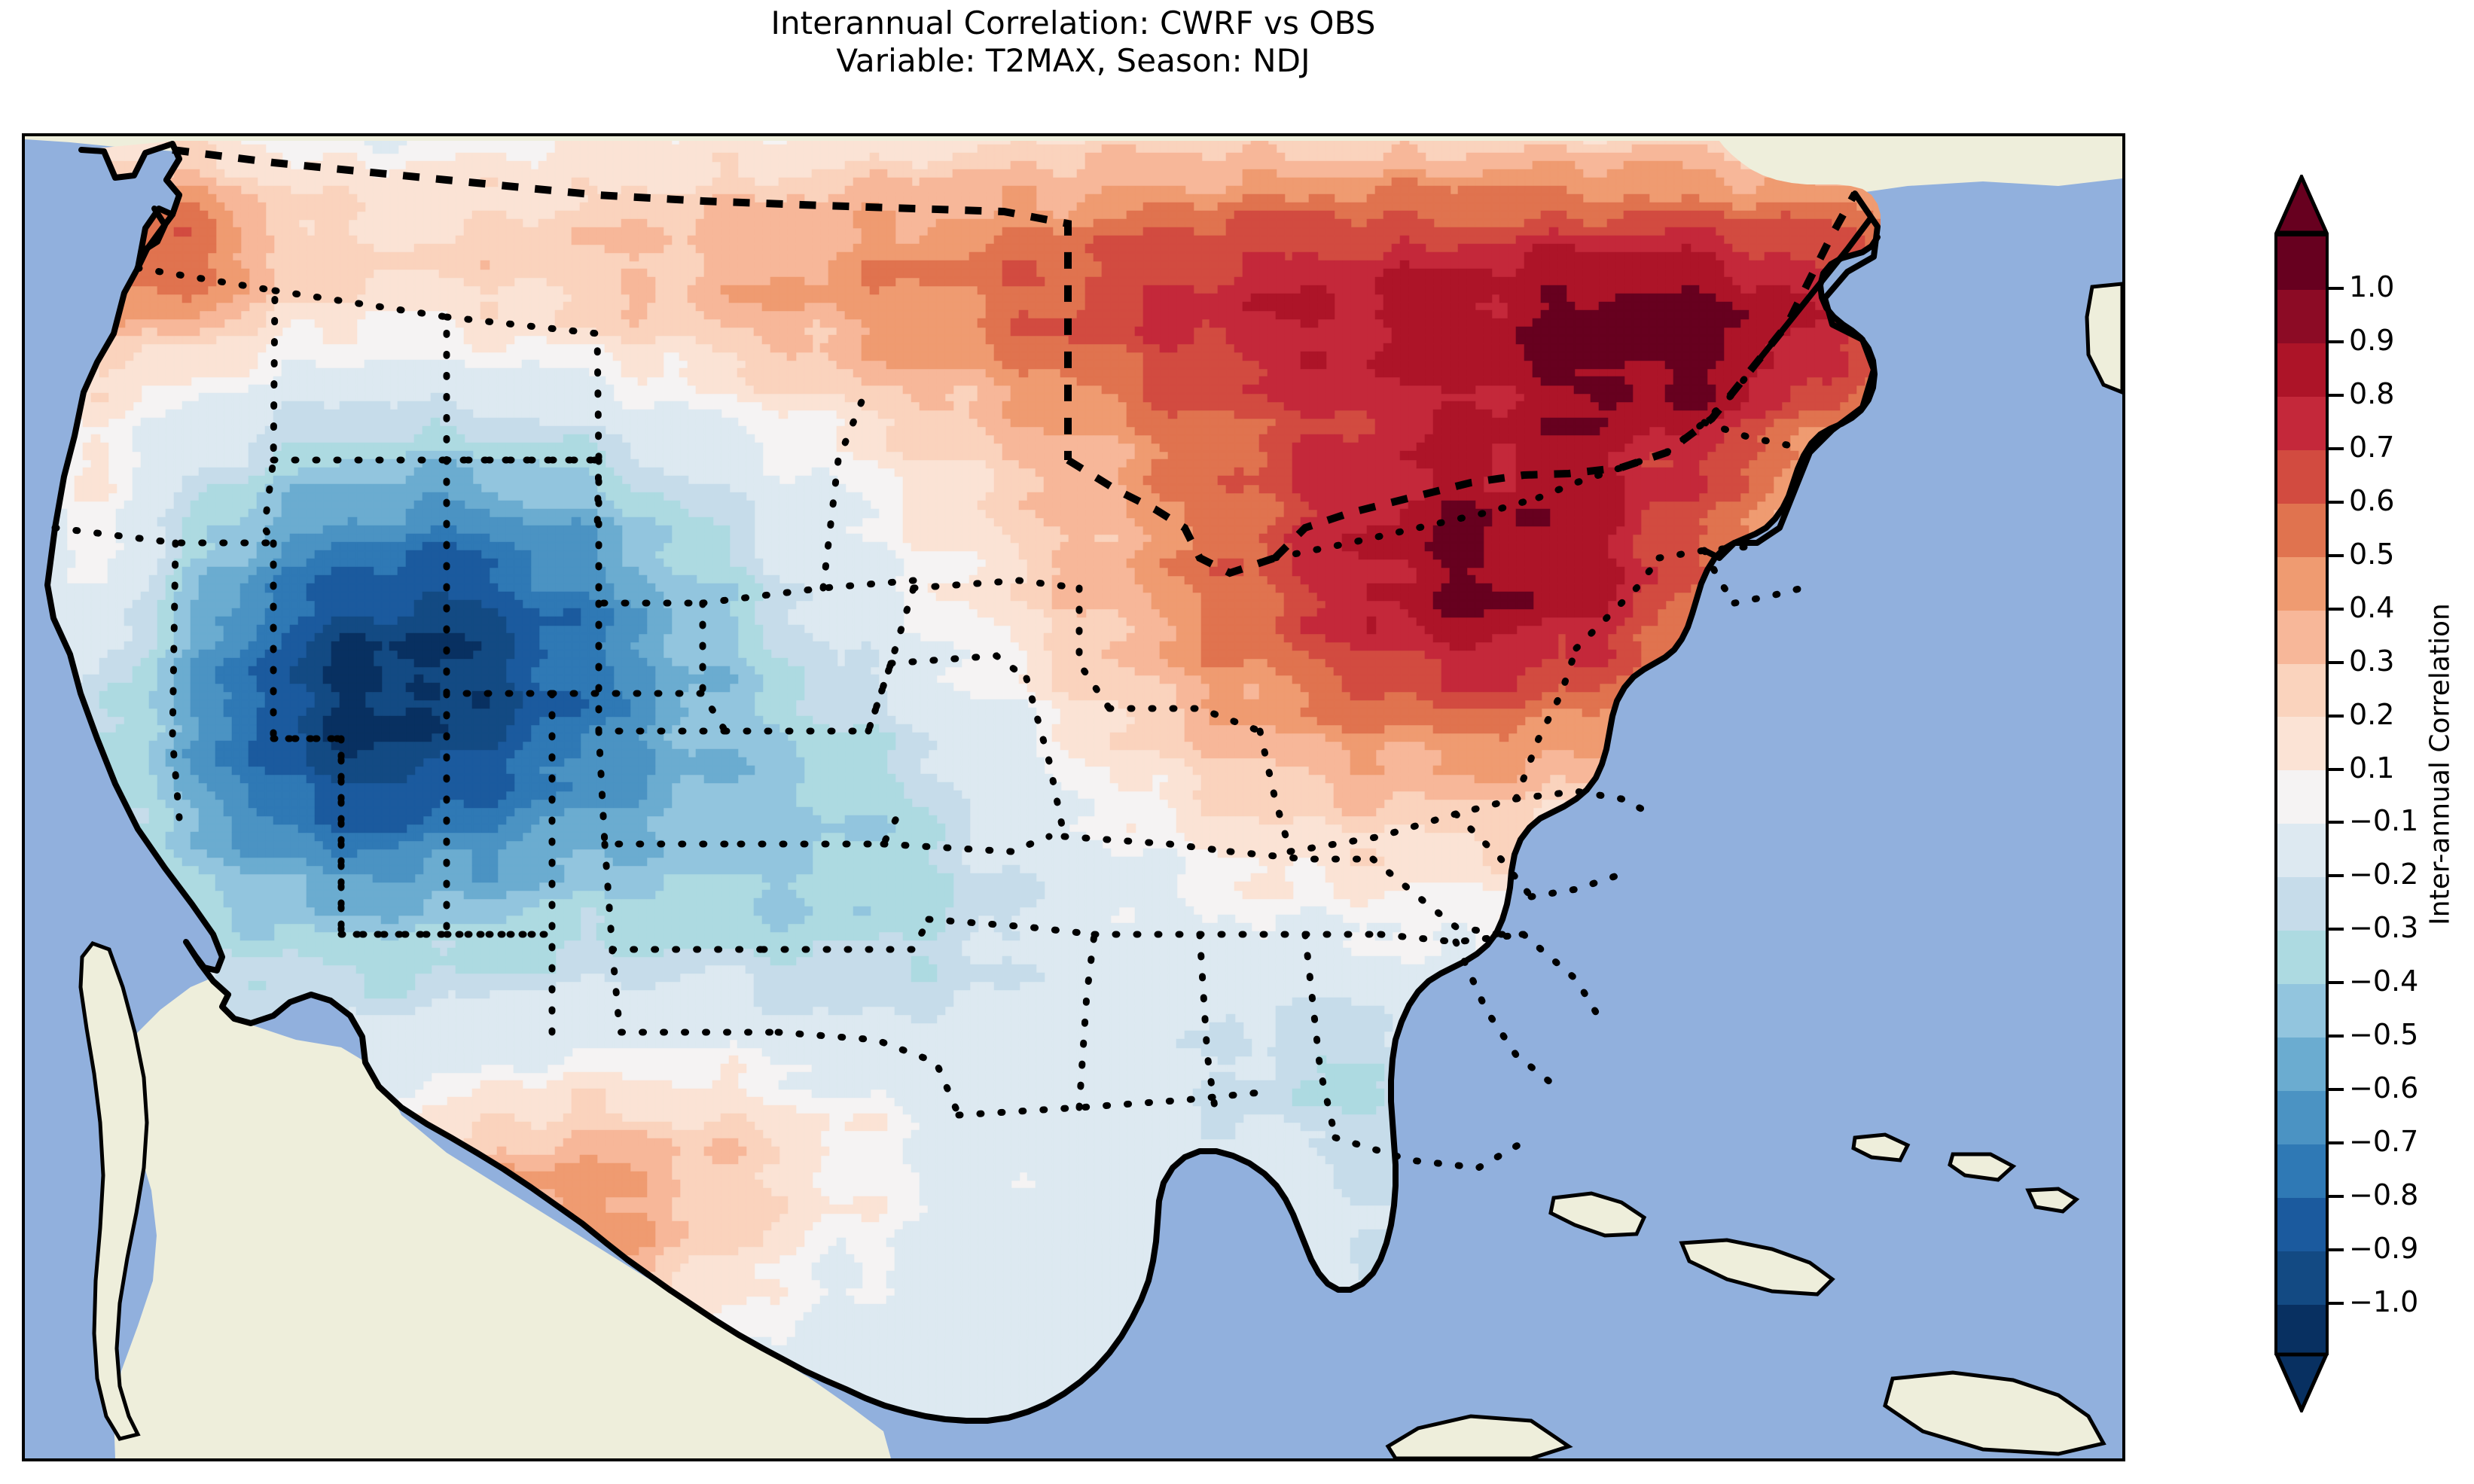  Describe the element at coordinates (2384, 1142) in the screenshot. I see `colorbar-tick-label-16: −0.7` at that location.